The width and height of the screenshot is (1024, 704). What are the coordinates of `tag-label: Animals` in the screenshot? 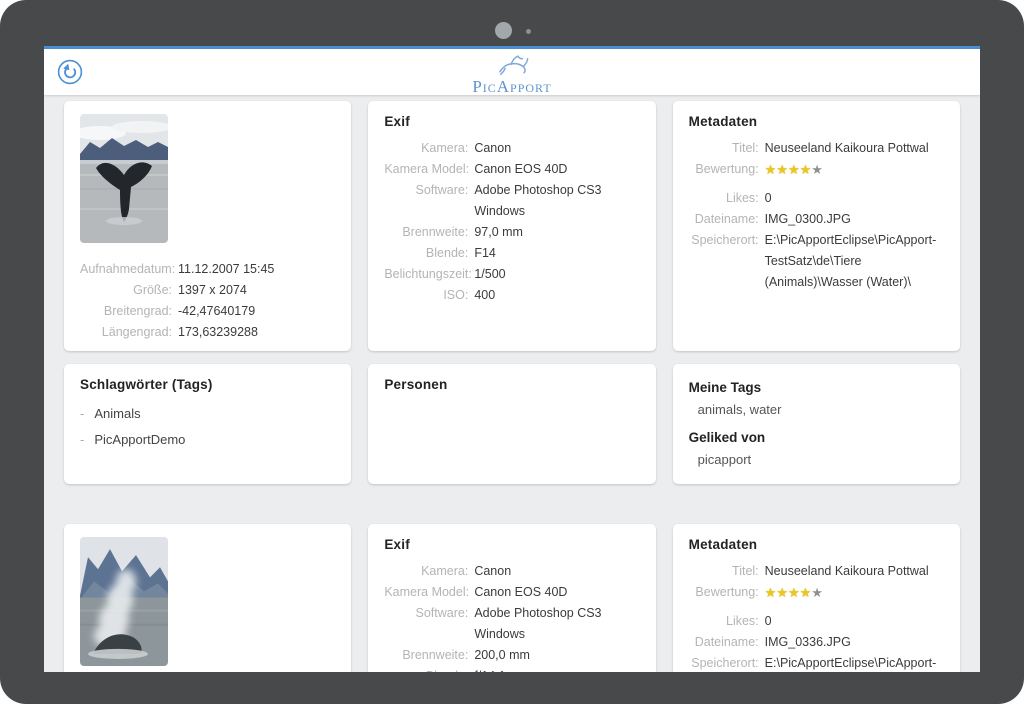 It's located at (117, 413).